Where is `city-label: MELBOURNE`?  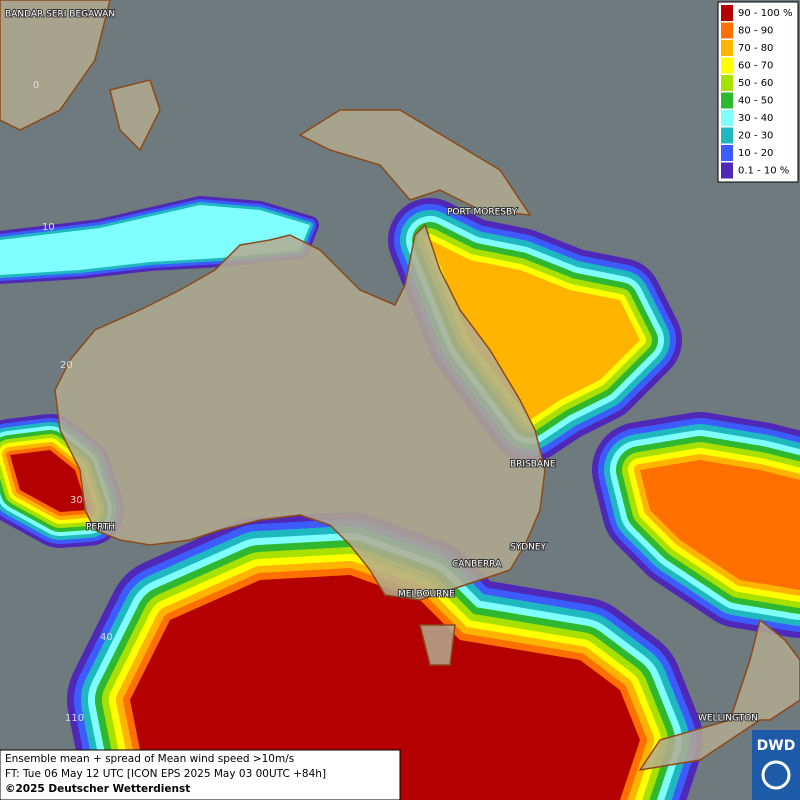
city-label: MELBOURNE is located at coordinates (426, 595).